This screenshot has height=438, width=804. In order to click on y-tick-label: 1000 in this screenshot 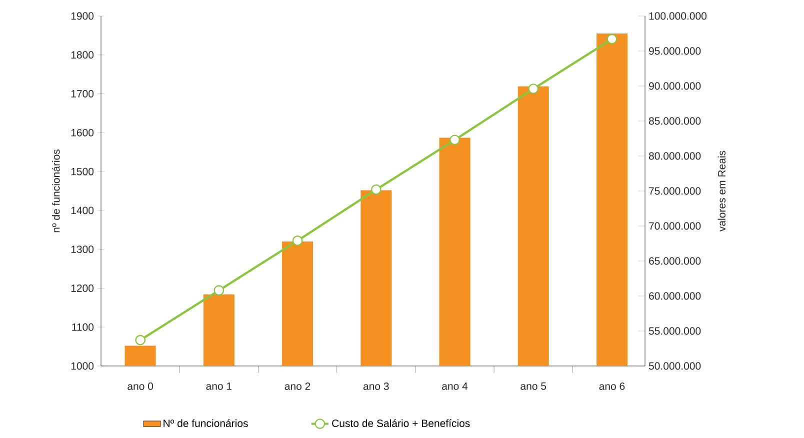, I will do `click(82, 366)`.